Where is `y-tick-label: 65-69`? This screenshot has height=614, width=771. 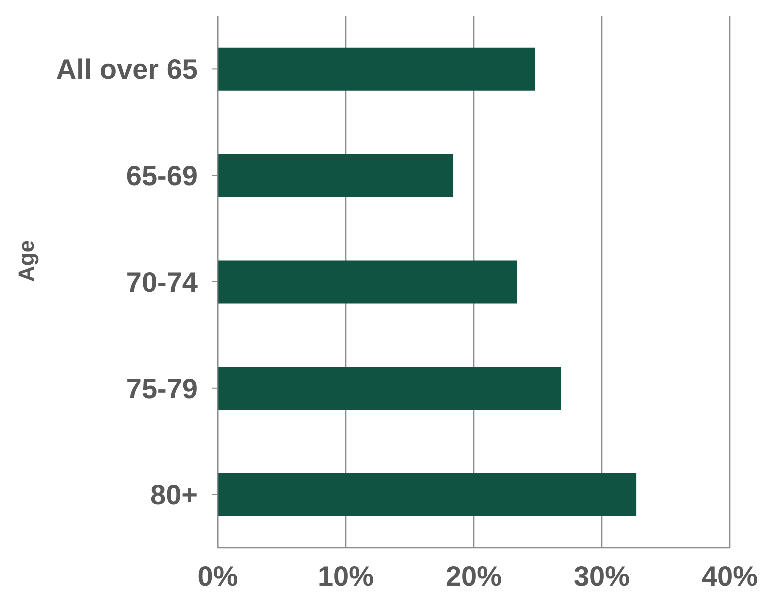 y-tick-label: 65-69 is located at coordinates (162, 176).